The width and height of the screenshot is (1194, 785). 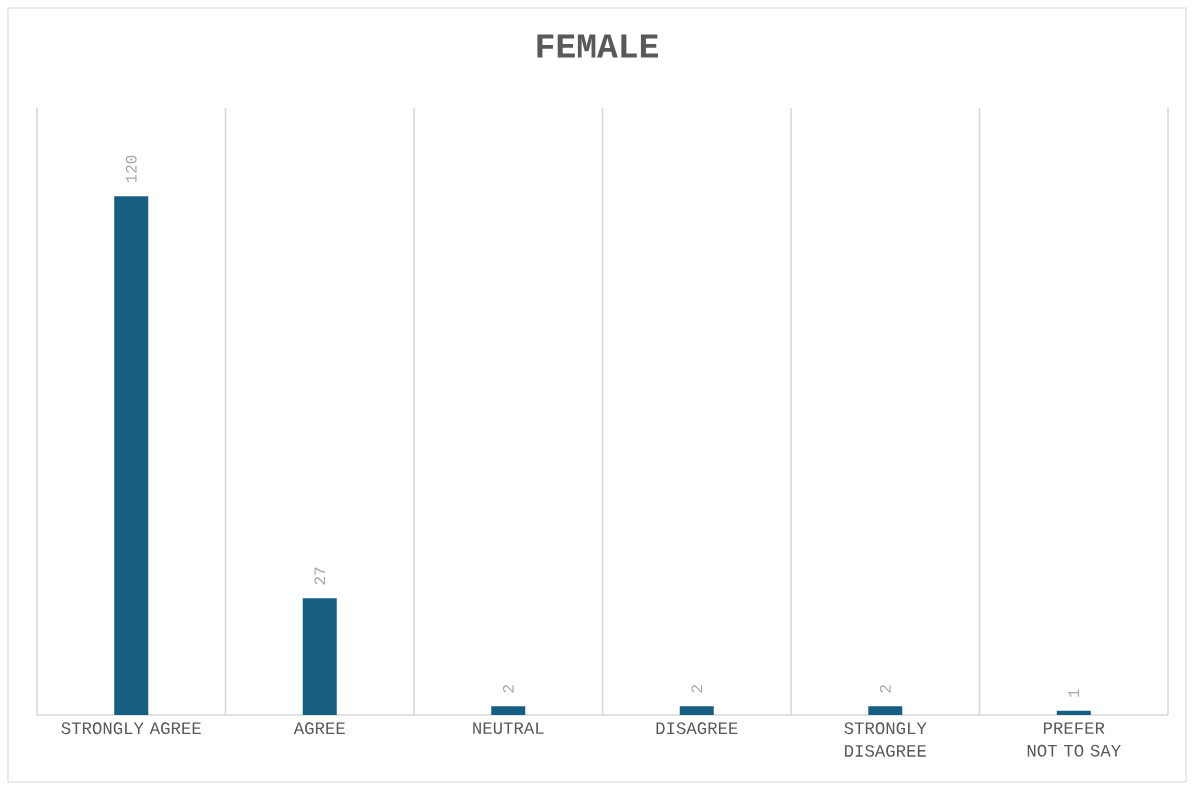 What do you see at coordinates (885, 739) in the screenshot?
I see `x-tick-label: STRONGLY DISAGREE` at bounding box center [885, 739].